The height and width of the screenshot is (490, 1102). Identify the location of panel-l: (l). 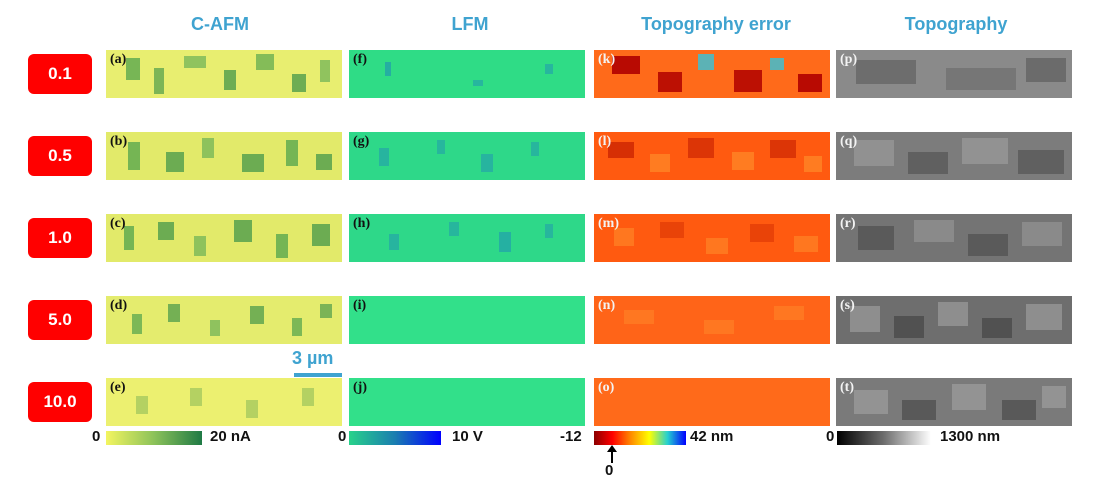
(712, 156).